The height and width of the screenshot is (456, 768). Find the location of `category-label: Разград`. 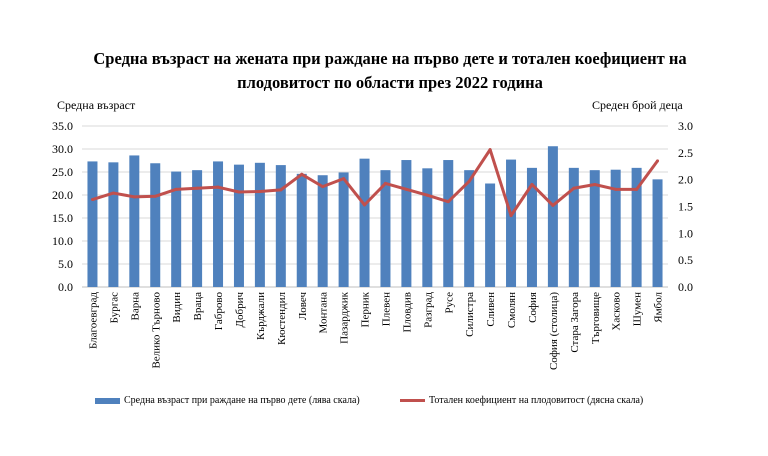

category-label: Разград is located at coordinates (428, 310).